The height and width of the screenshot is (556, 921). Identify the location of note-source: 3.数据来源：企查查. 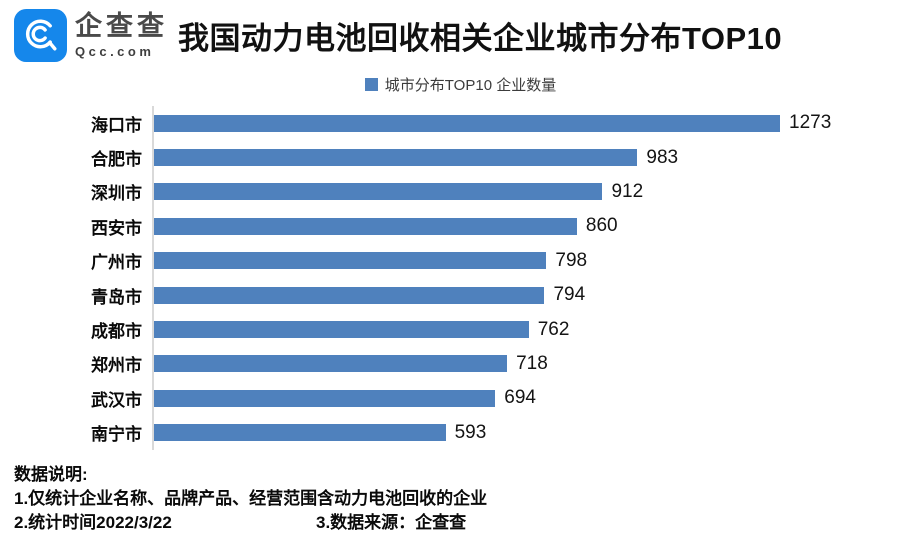
(391, 523).